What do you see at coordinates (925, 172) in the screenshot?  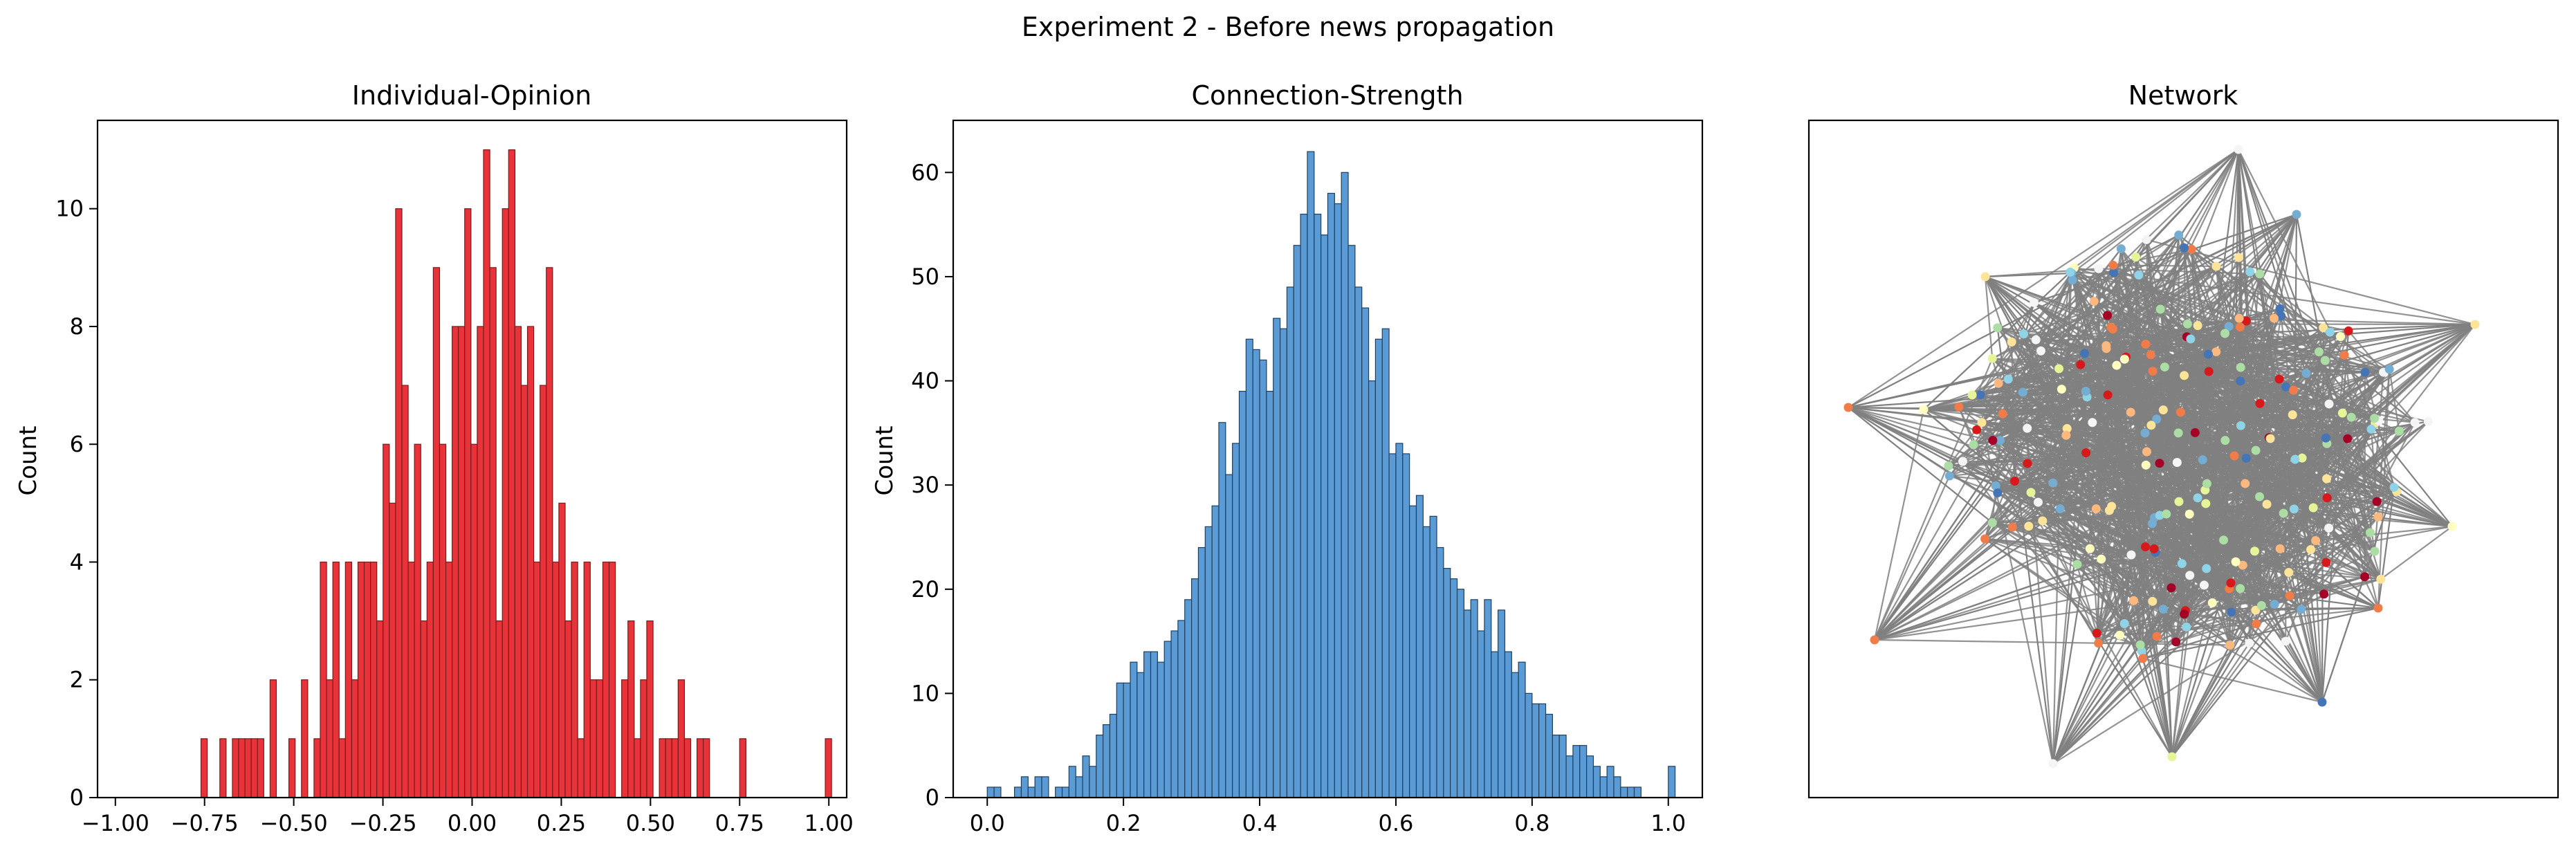 I see `ytick-label: 60` at bounding box center [925, 172].